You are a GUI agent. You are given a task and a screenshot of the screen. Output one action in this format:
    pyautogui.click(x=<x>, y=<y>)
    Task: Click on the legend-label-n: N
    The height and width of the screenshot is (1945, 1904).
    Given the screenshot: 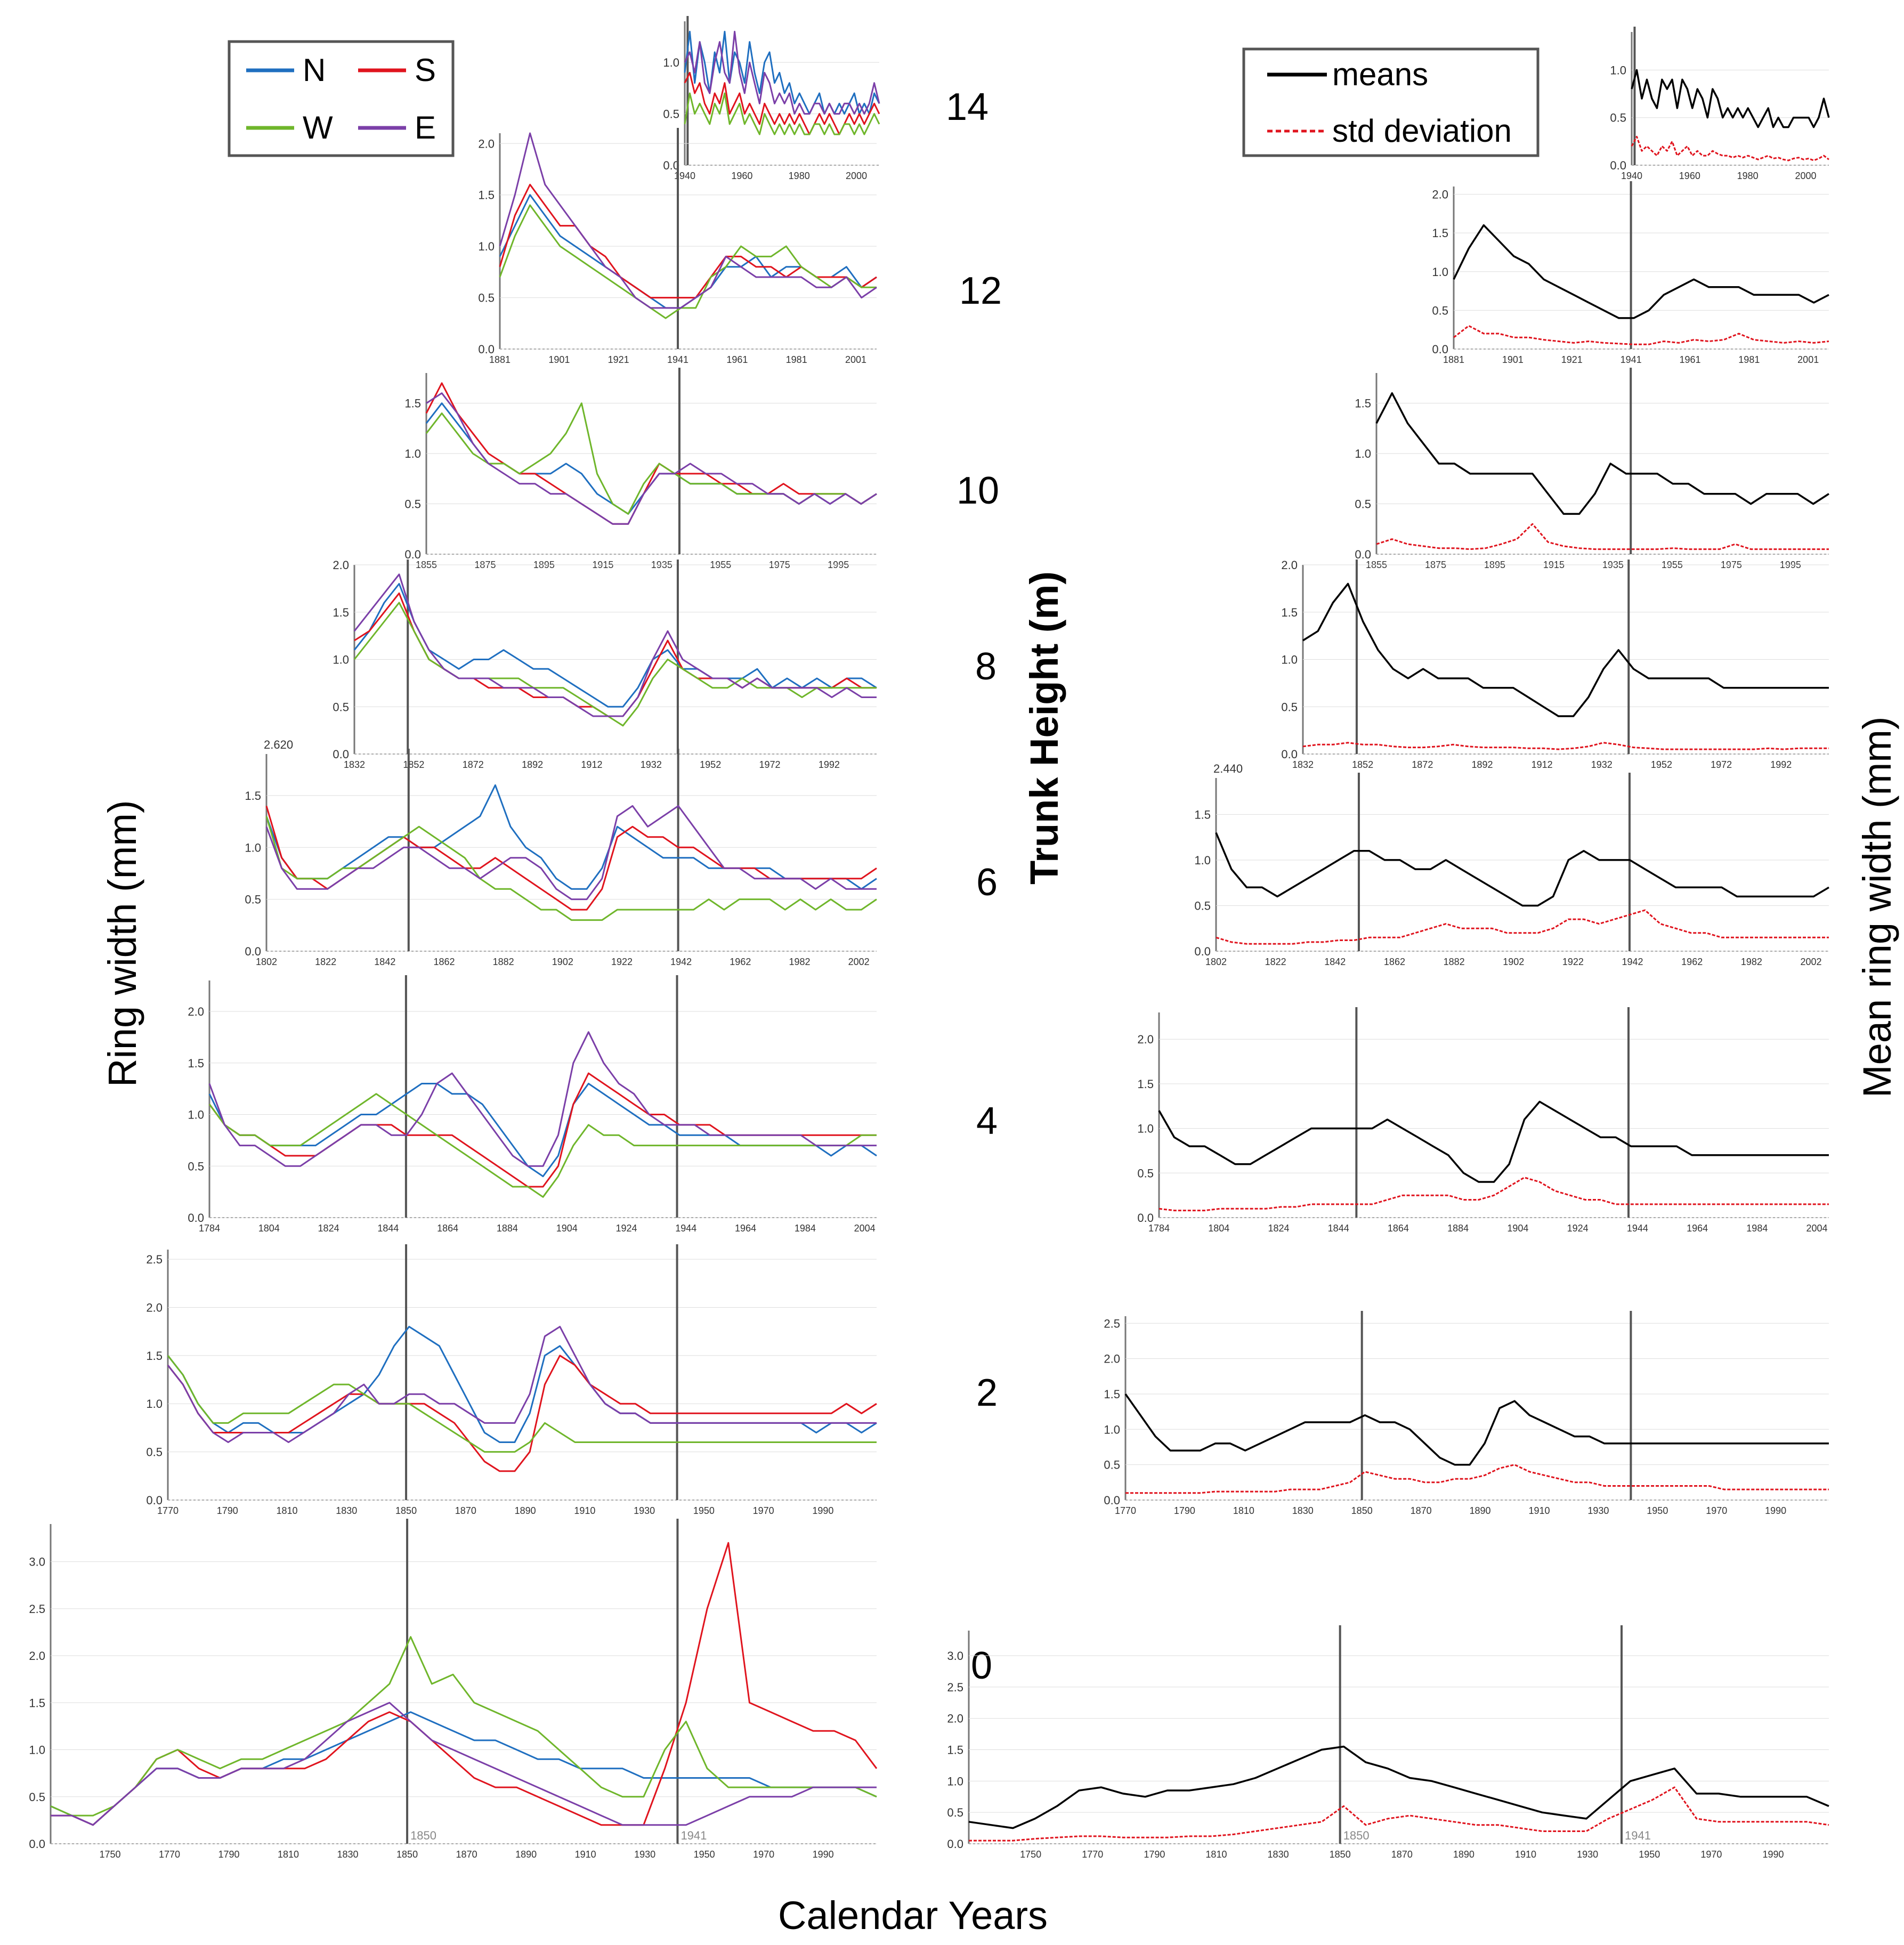 What is the action you would take?
    pyautogui.click(x=314, y=70)
    